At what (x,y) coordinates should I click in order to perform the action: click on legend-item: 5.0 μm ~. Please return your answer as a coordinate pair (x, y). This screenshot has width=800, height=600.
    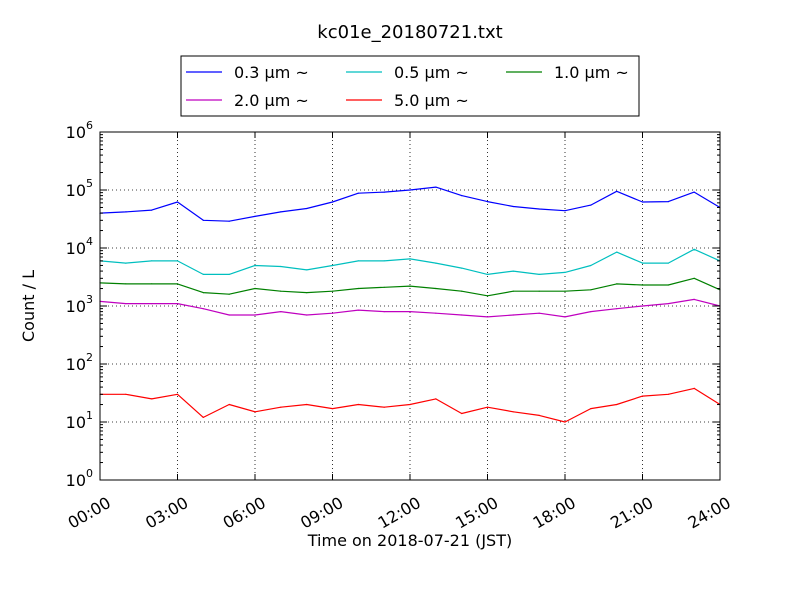
    Looking at the image, I should click on (407, 100).